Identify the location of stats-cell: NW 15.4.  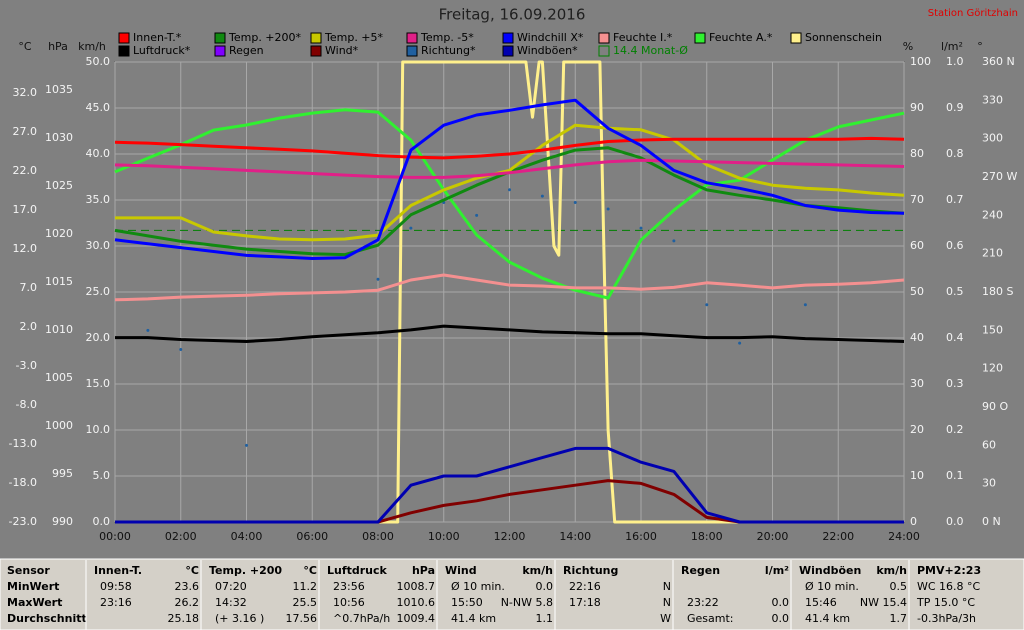
(883, 602).